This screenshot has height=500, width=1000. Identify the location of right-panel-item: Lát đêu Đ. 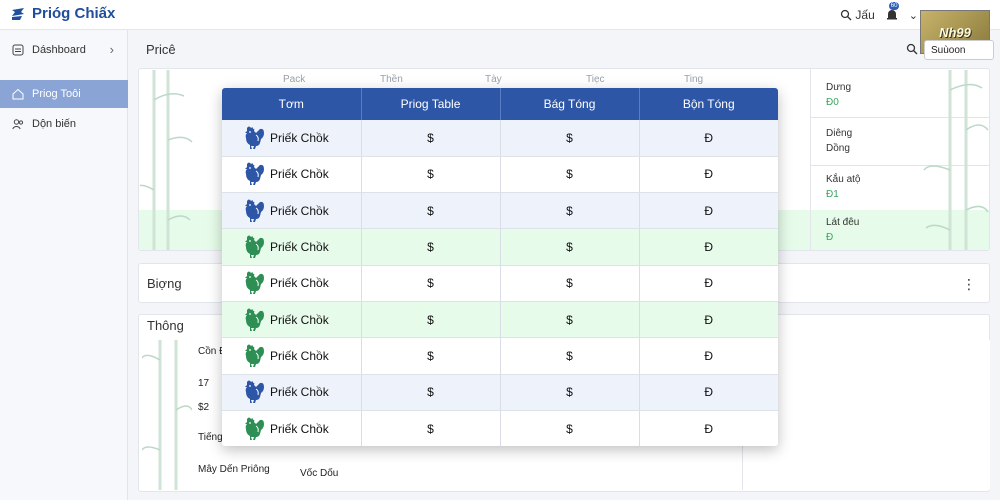
(842, 230).